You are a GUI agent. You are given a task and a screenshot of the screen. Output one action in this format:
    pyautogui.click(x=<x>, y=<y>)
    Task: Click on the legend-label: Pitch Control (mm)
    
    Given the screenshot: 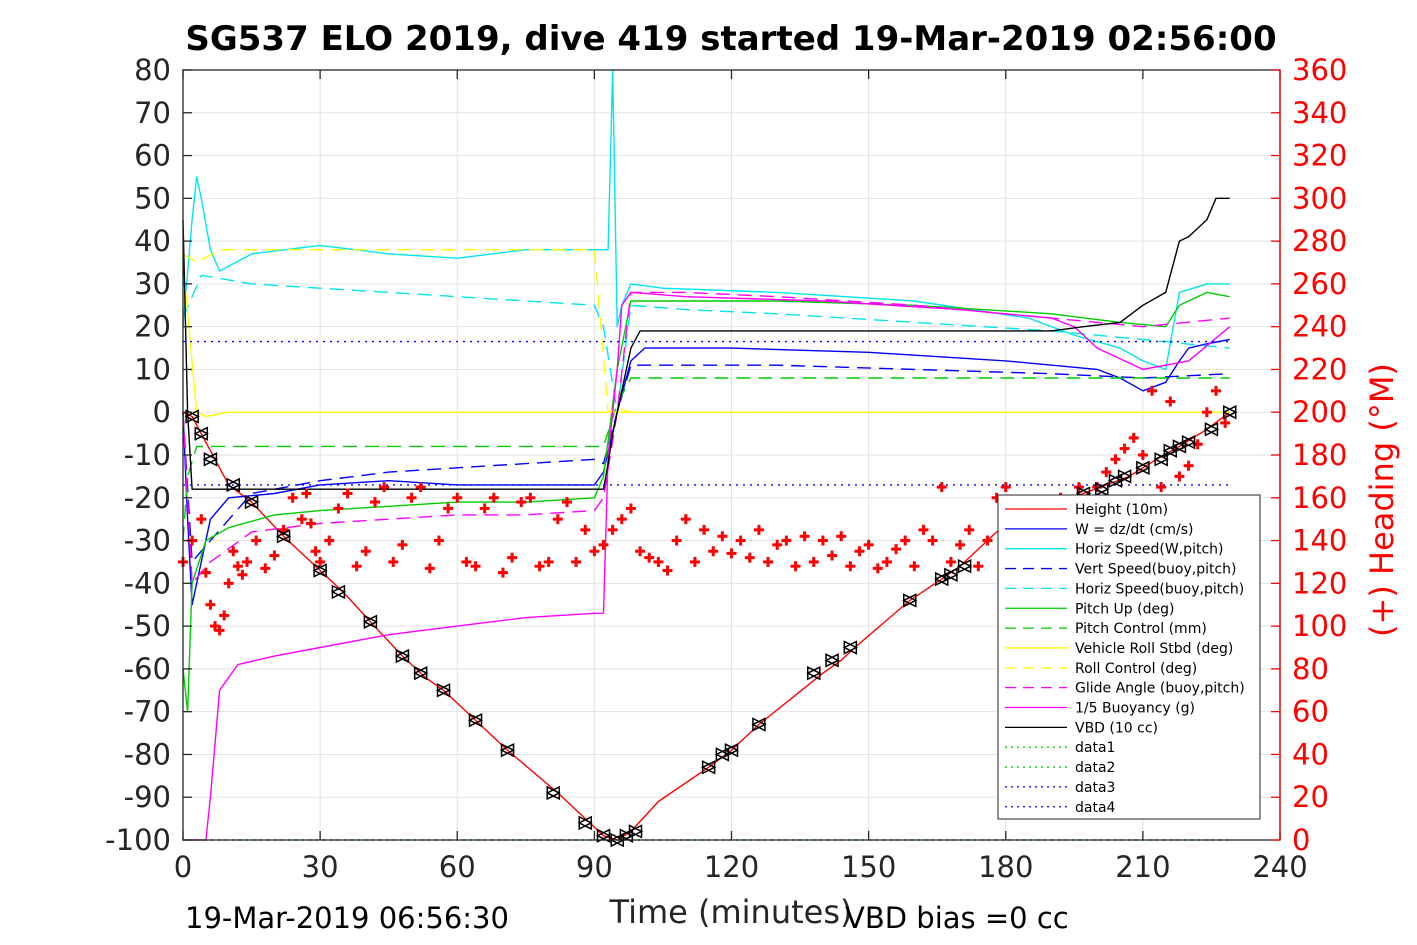 What is the action you would take?
    pyautogui.click(x=1141, y=629)
    